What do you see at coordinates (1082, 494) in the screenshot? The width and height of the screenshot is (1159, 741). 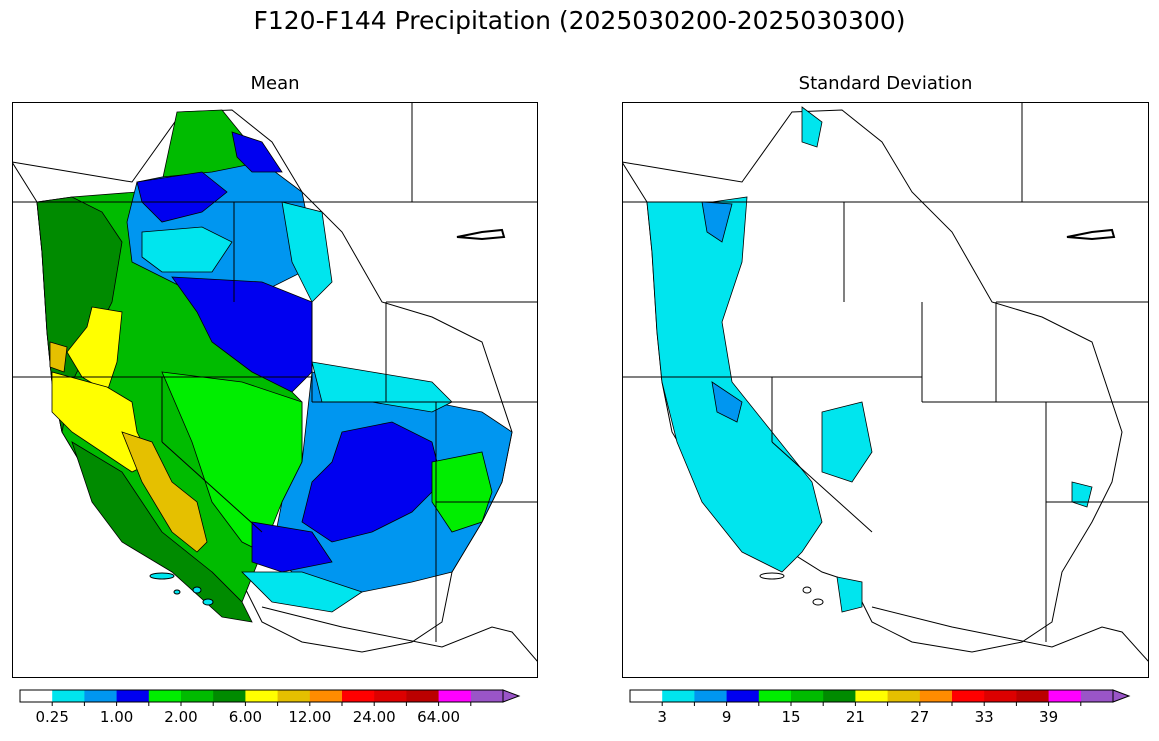 I see `sd-cyan-east` at bounding box center [1082, 494].